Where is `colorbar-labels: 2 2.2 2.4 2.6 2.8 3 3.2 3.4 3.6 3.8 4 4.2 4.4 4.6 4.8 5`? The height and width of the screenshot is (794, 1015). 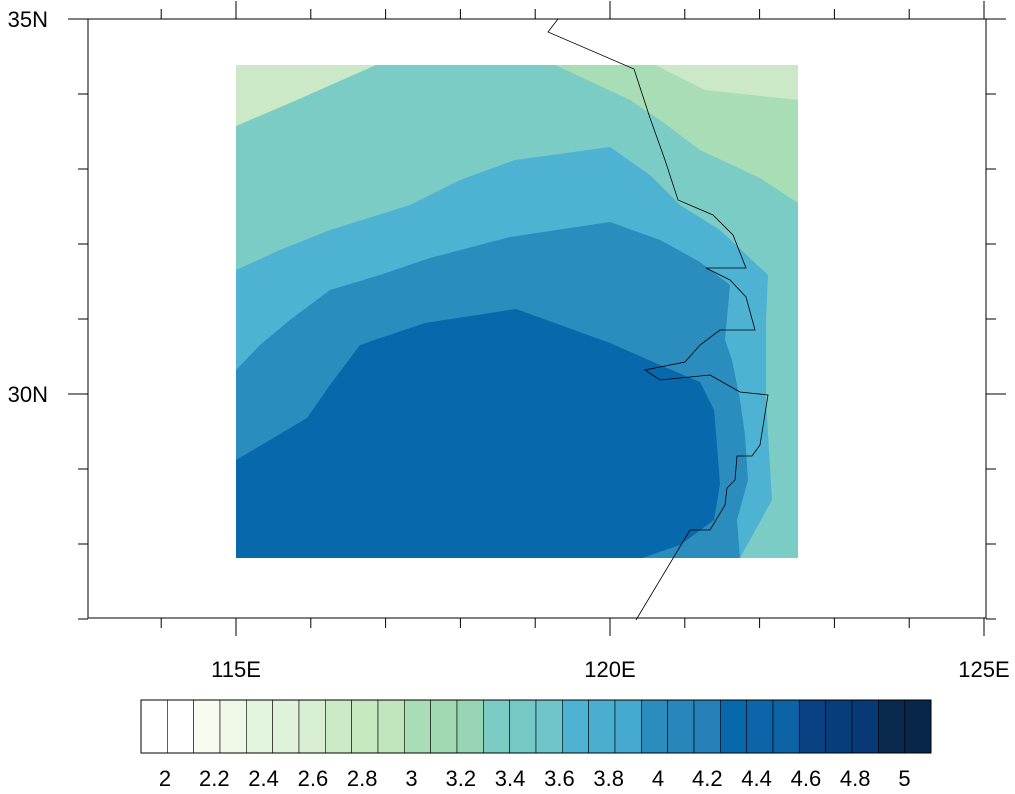
colorbar-labels: 2 2.2 2.4 2.6 2.8 3 3.2 3.4 3.6 3.8 4 4.2 4.4 4.6 4.8 5 is located at coordinates (535, 778).